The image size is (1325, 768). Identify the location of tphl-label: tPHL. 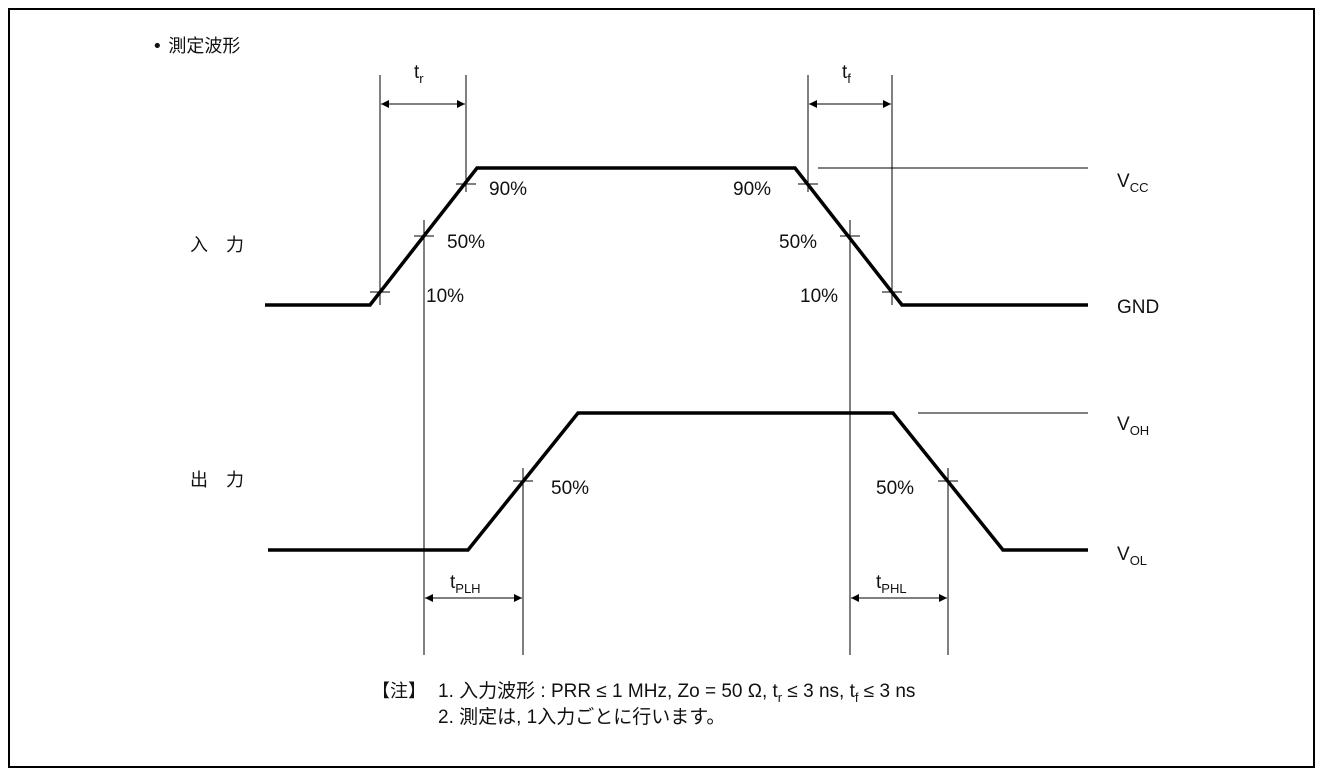
(891, 584).